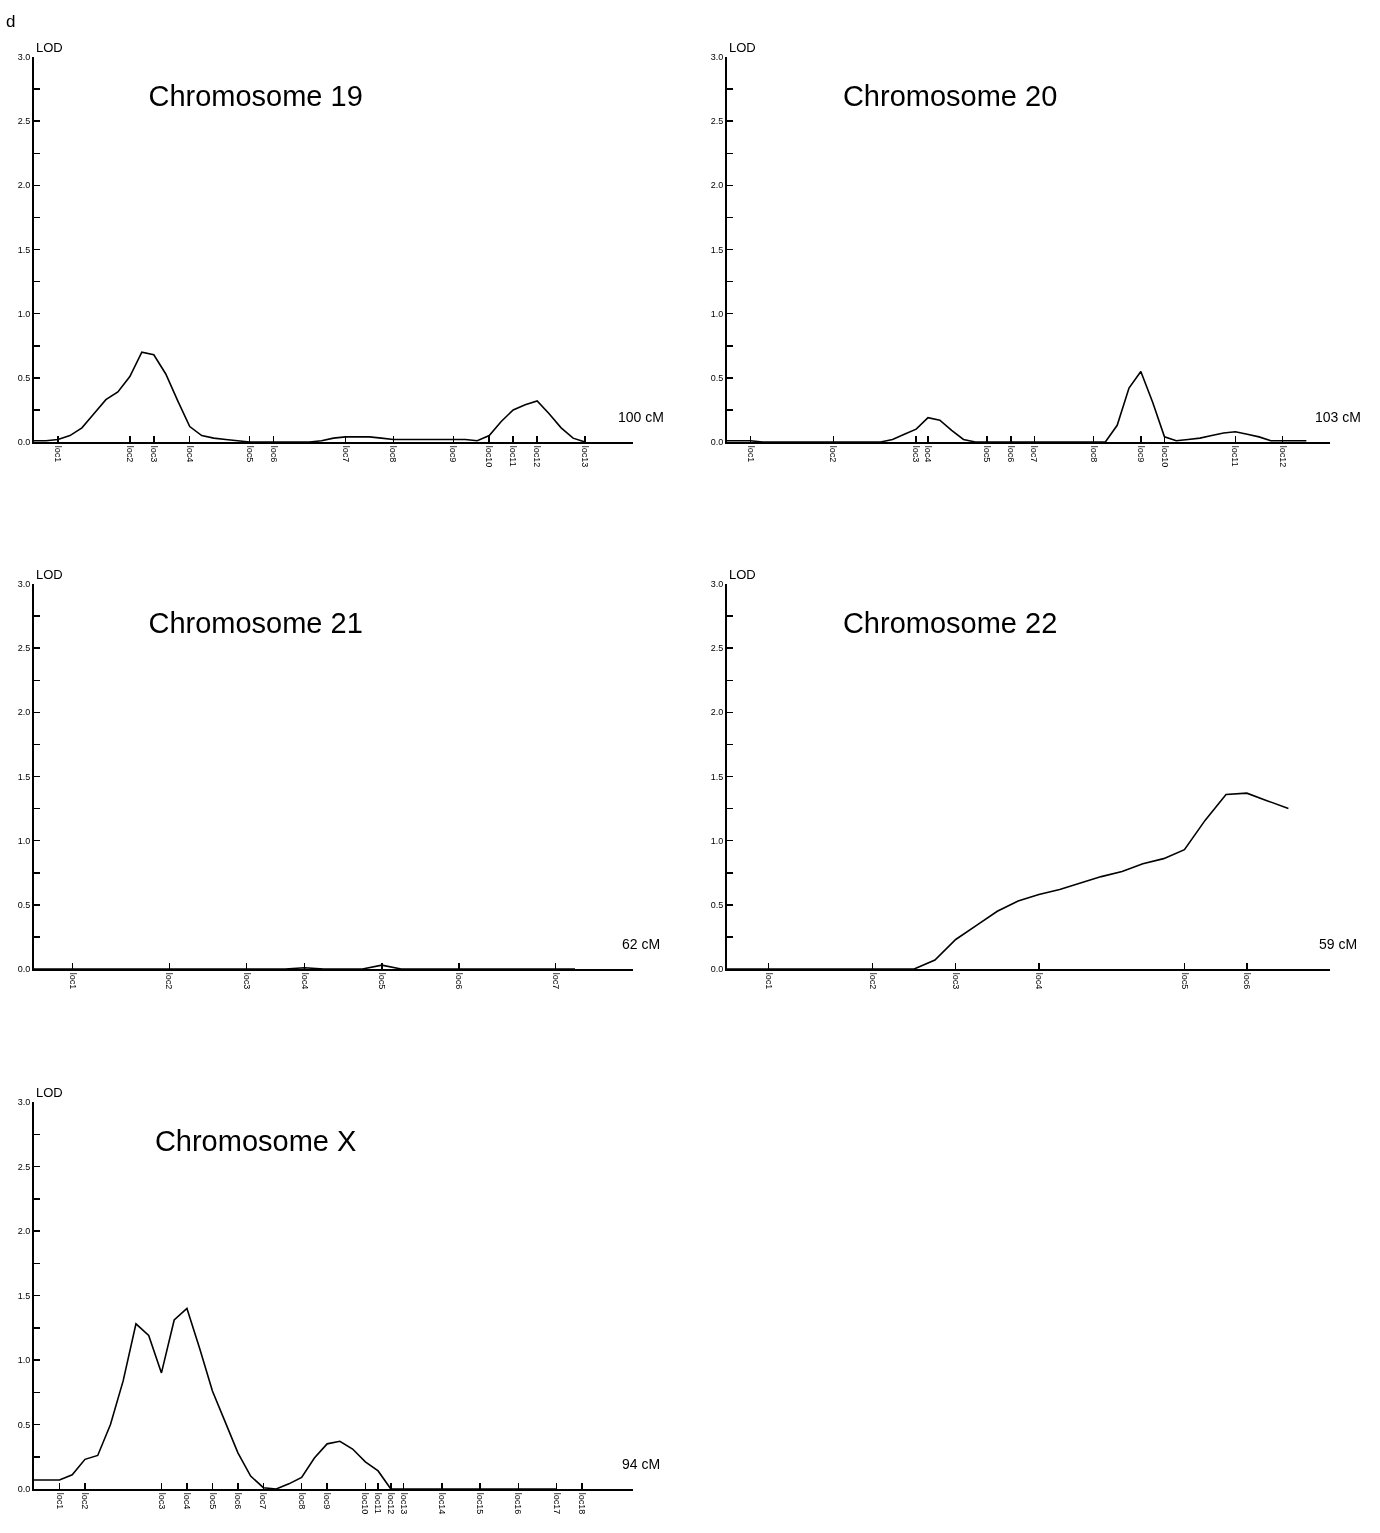 This screenshot has height=1533, width=1380. I want to click on text: Chromosome X, so click(255, 1140).